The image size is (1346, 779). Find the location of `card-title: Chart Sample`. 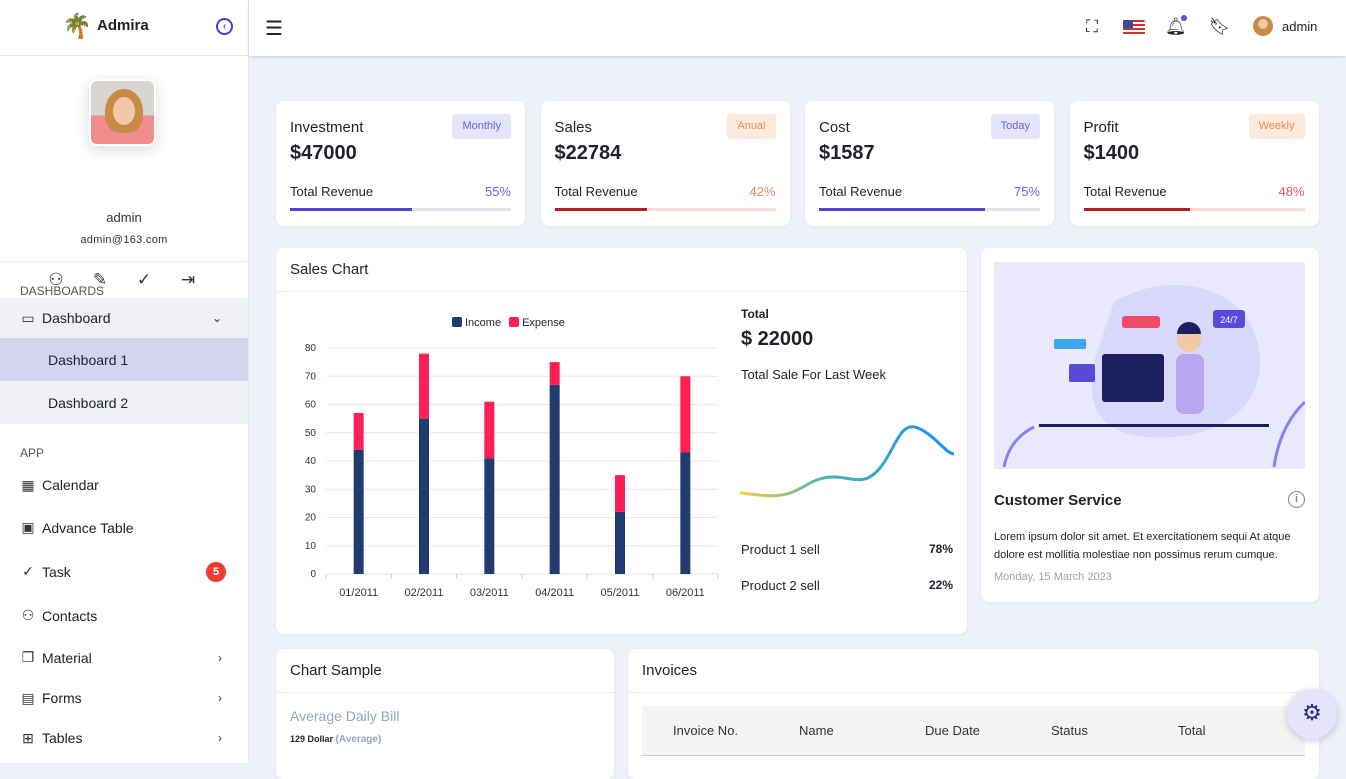

card-title: Chart Sample is located at coordinates (445, 671).